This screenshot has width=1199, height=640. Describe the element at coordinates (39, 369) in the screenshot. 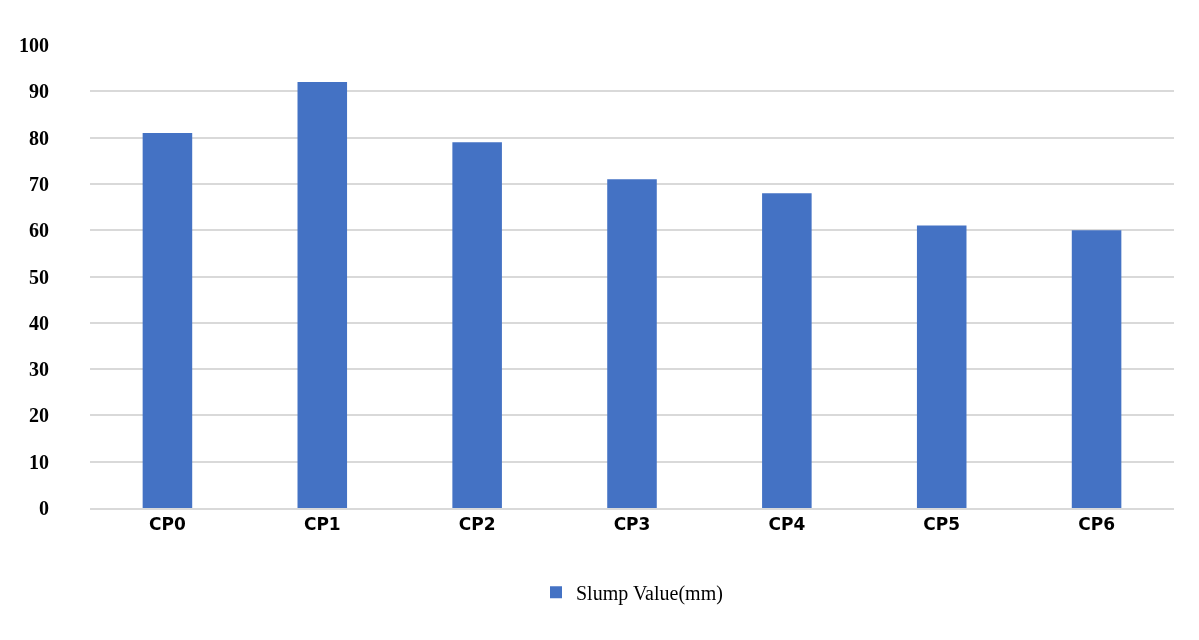

I see `y-tick-label: 30` at that location.